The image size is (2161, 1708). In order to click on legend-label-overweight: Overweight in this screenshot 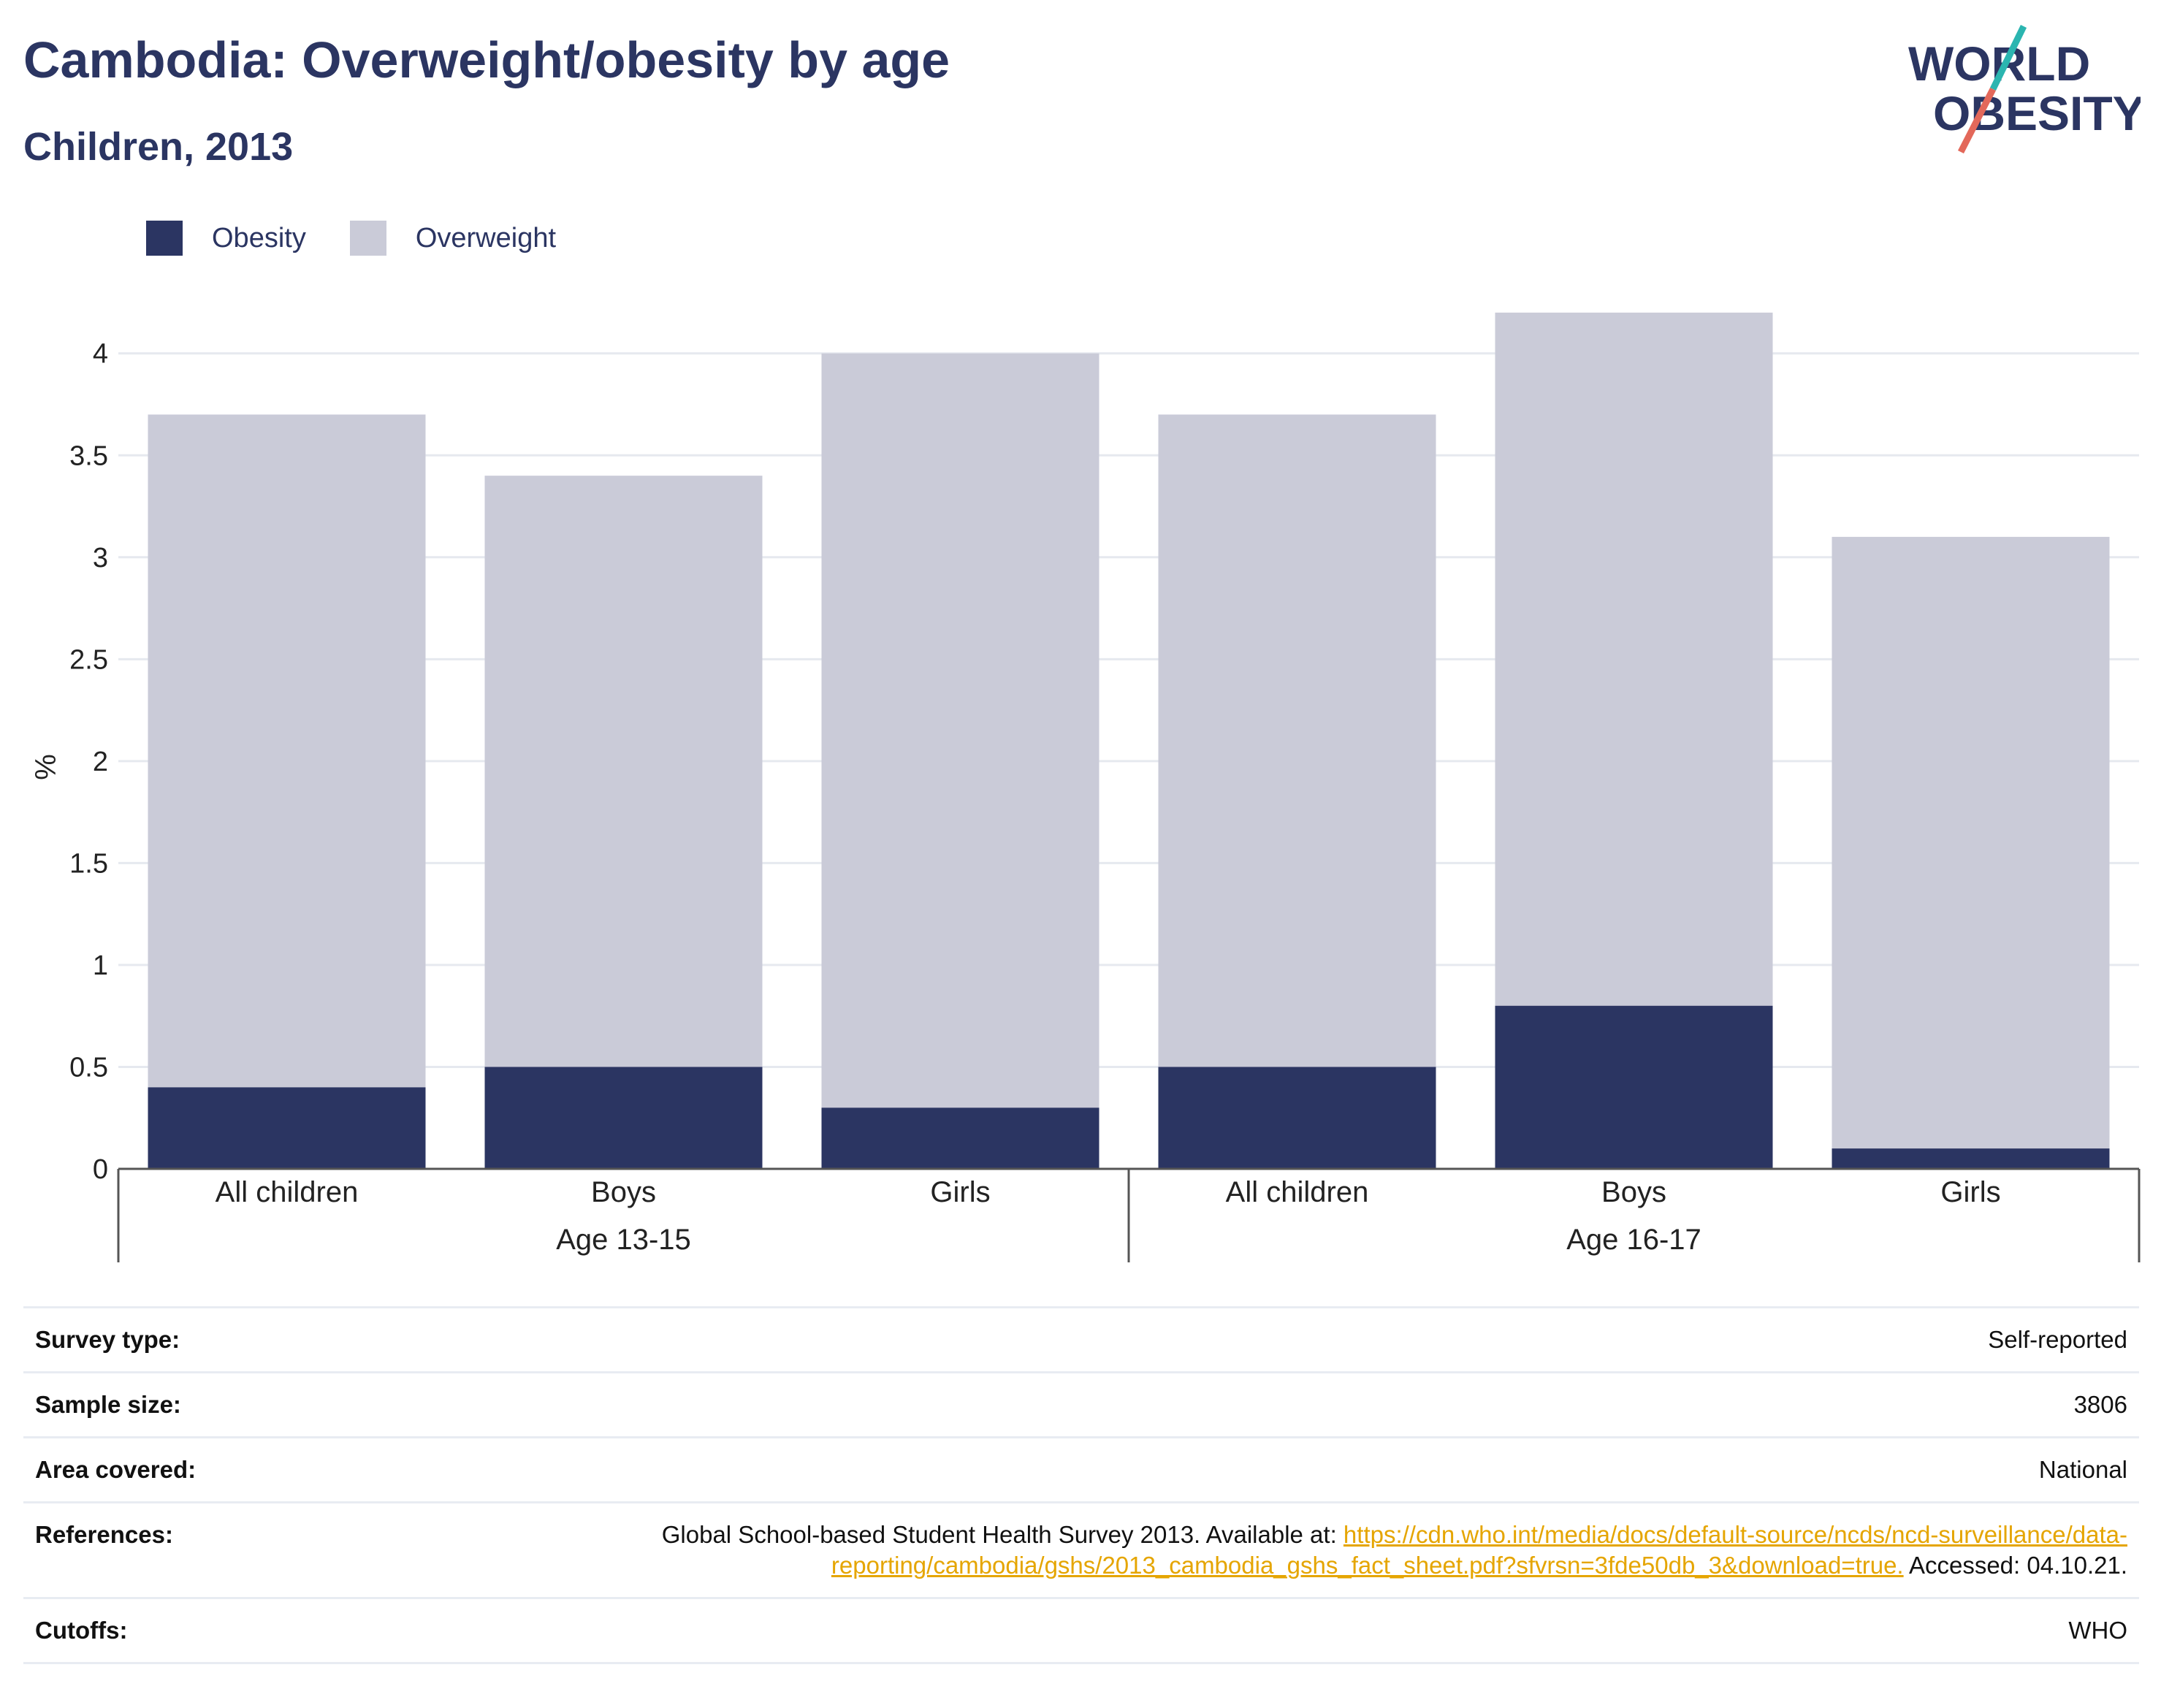, I will do `click(486, 238)`.